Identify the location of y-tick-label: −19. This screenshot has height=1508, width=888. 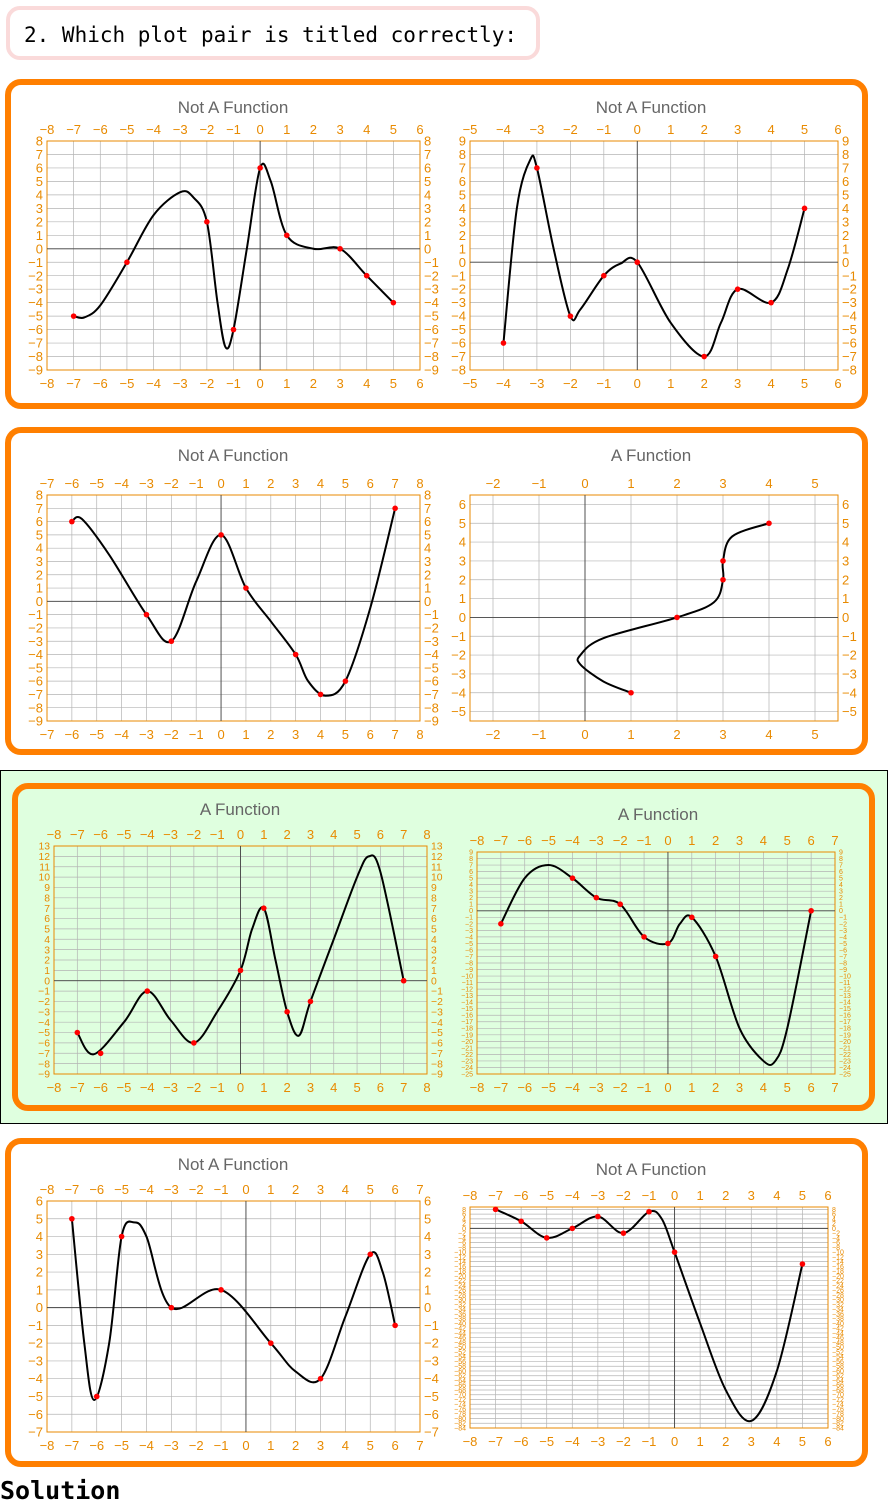
(467, 1035).